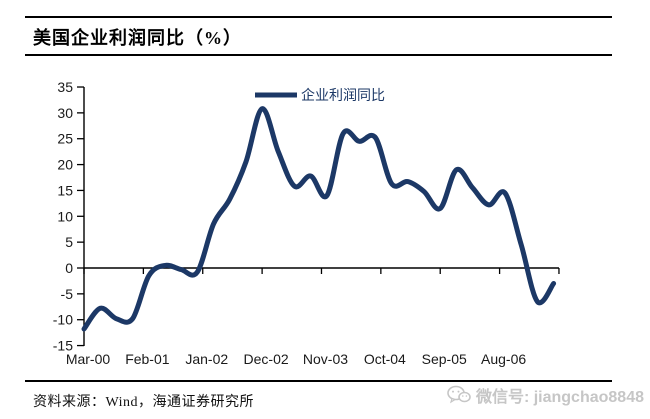 The image size is (650, 419). I want to click on y-tick-label: 20, so click(65, 165).